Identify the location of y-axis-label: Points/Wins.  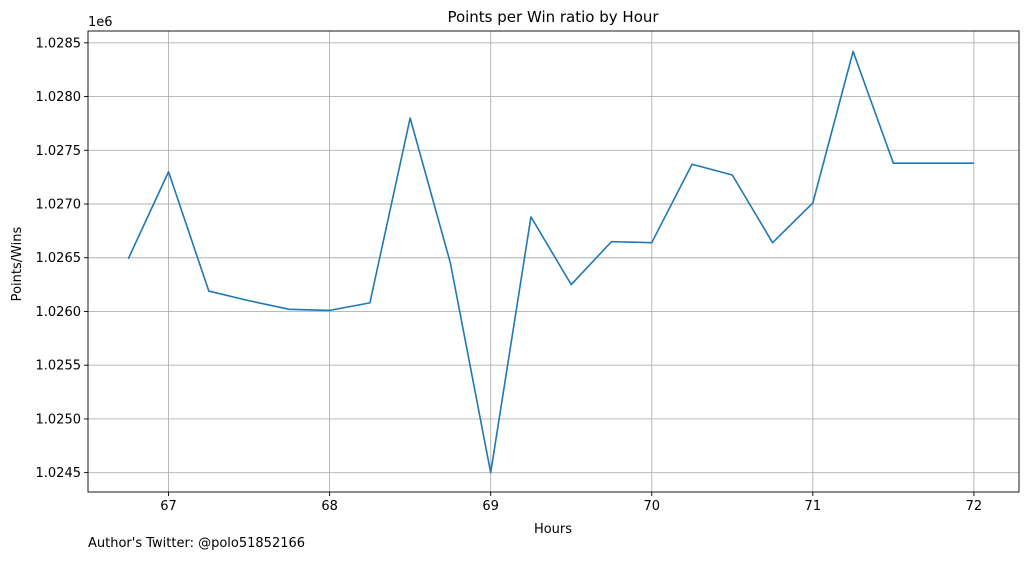
(17, 263).